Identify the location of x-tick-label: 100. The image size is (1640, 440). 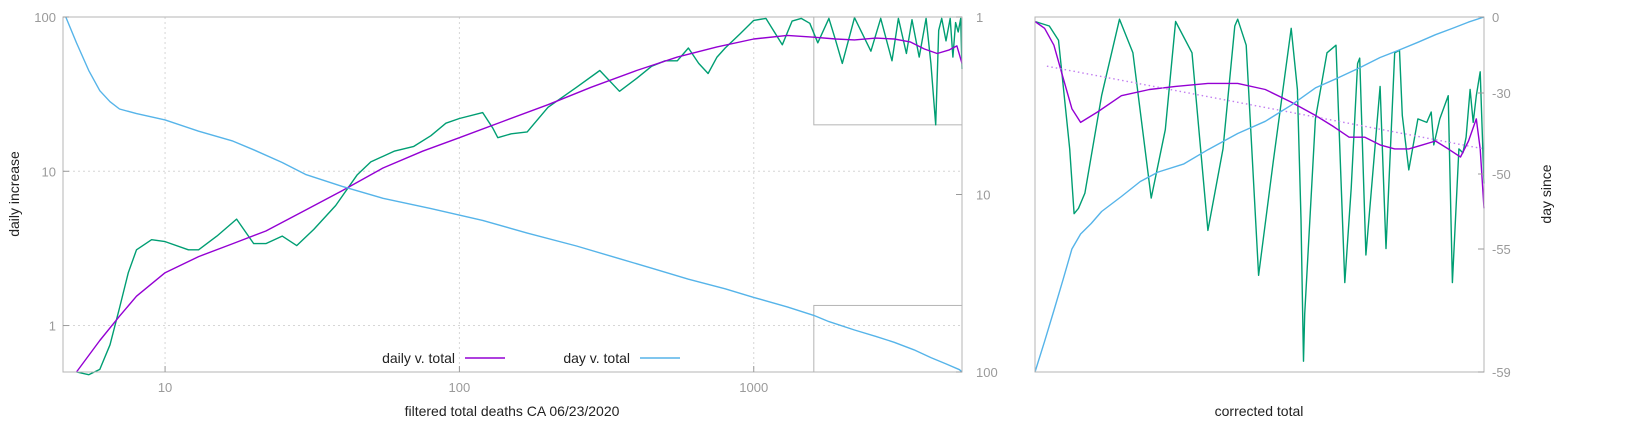
(460, 387).